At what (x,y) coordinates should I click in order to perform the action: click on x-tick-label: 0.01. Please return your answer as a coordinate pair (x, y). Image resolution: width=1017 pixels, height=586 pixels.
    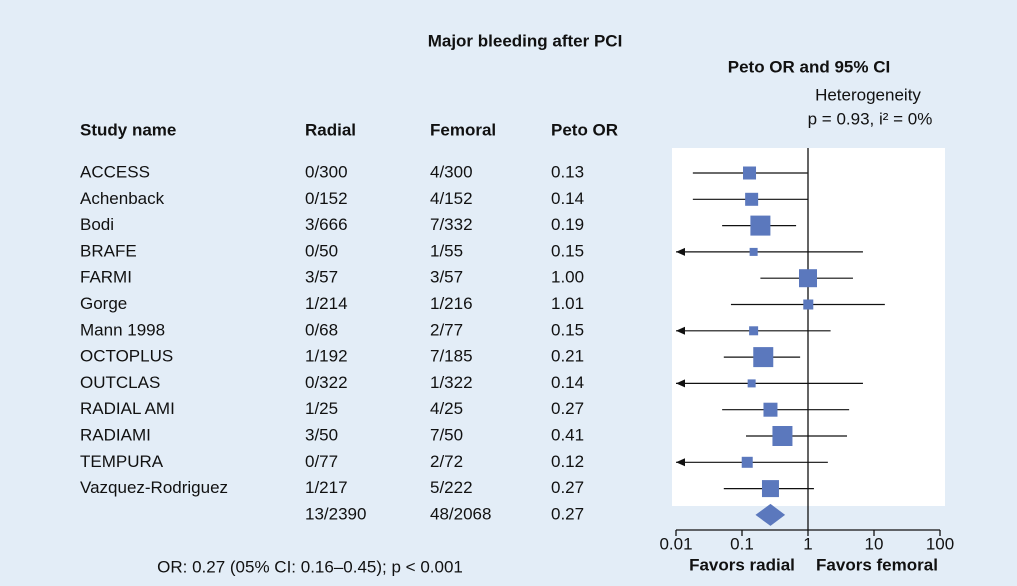
    Looking at the image, I should click on (675, 543).